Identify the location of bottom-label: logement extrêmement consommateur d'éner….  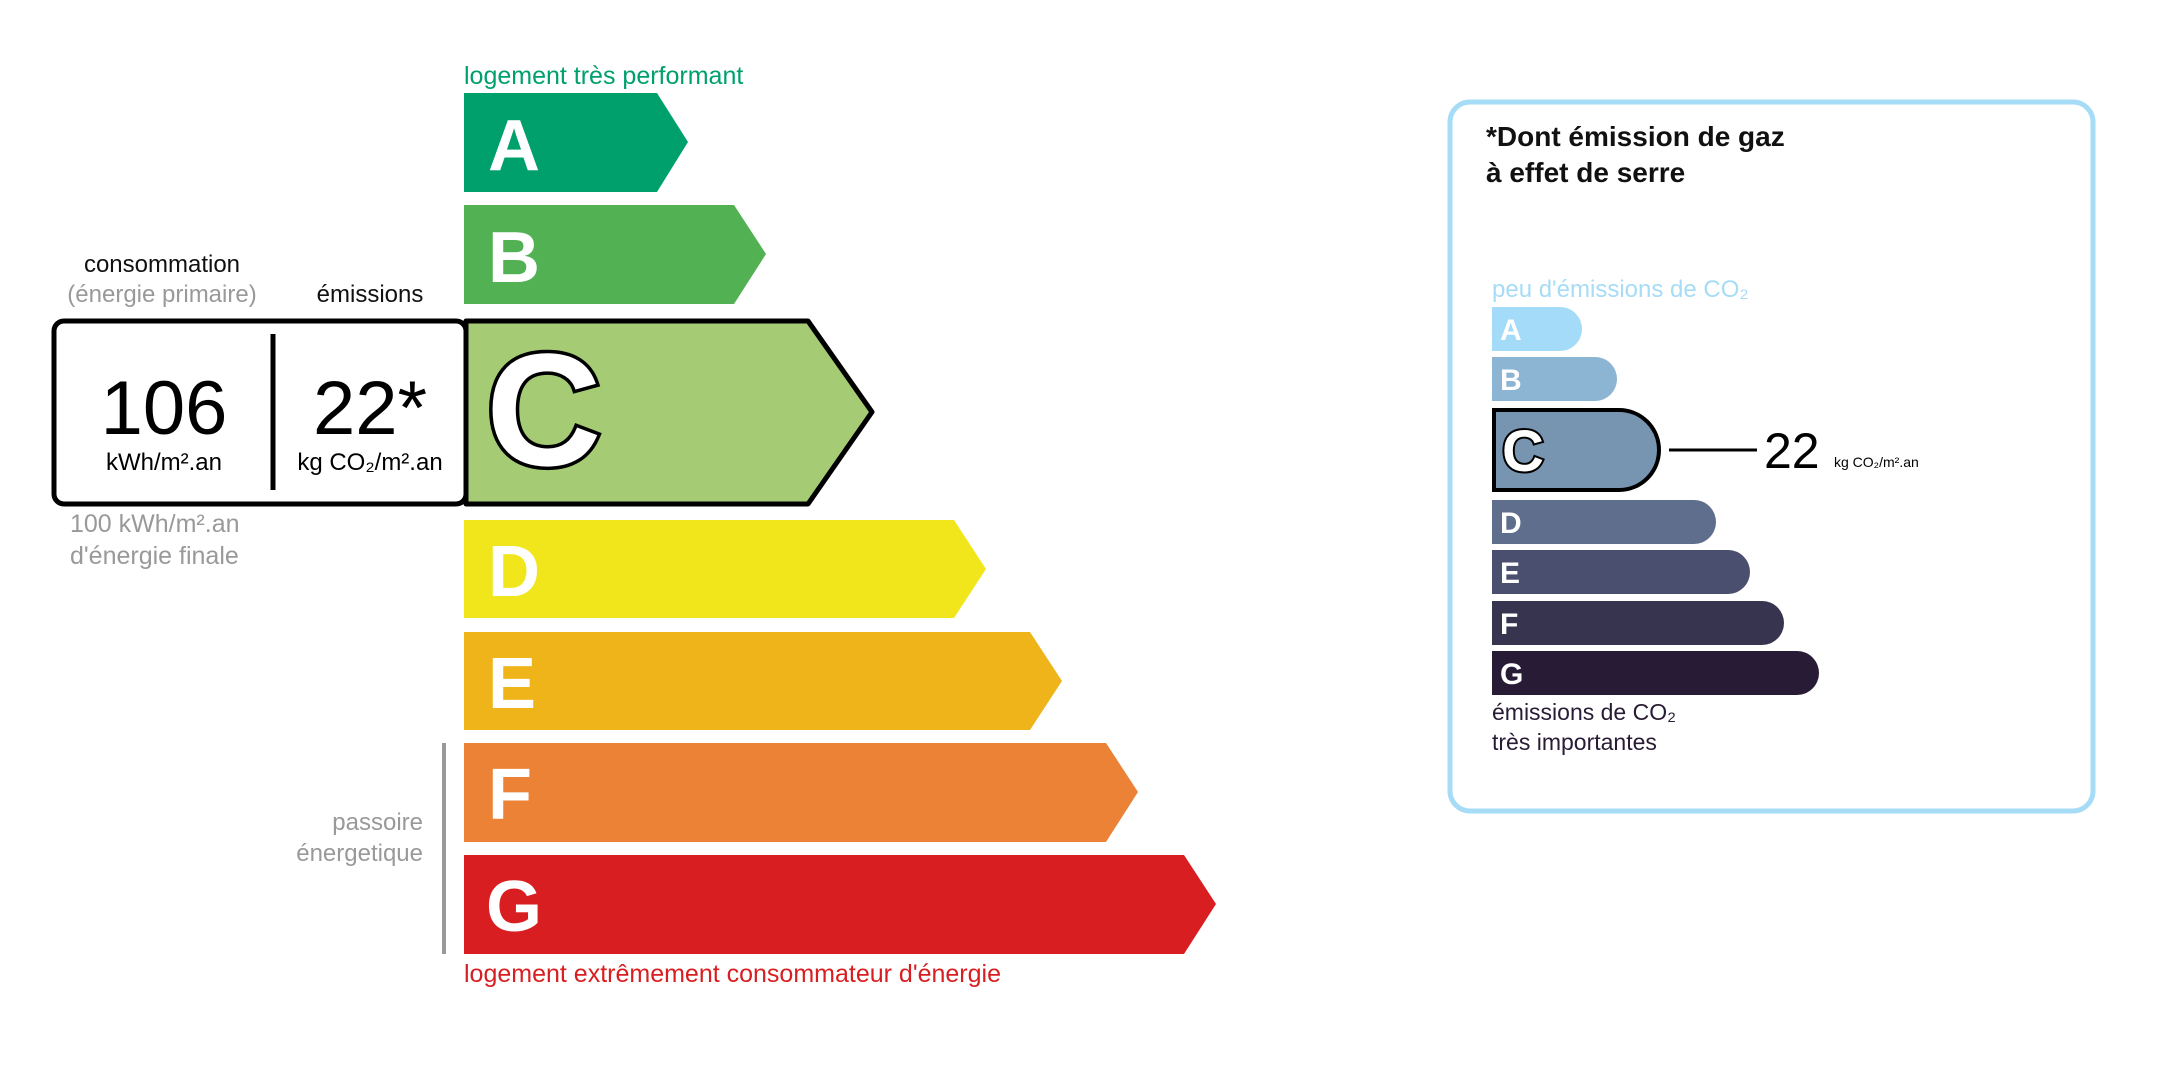
(732, 974).